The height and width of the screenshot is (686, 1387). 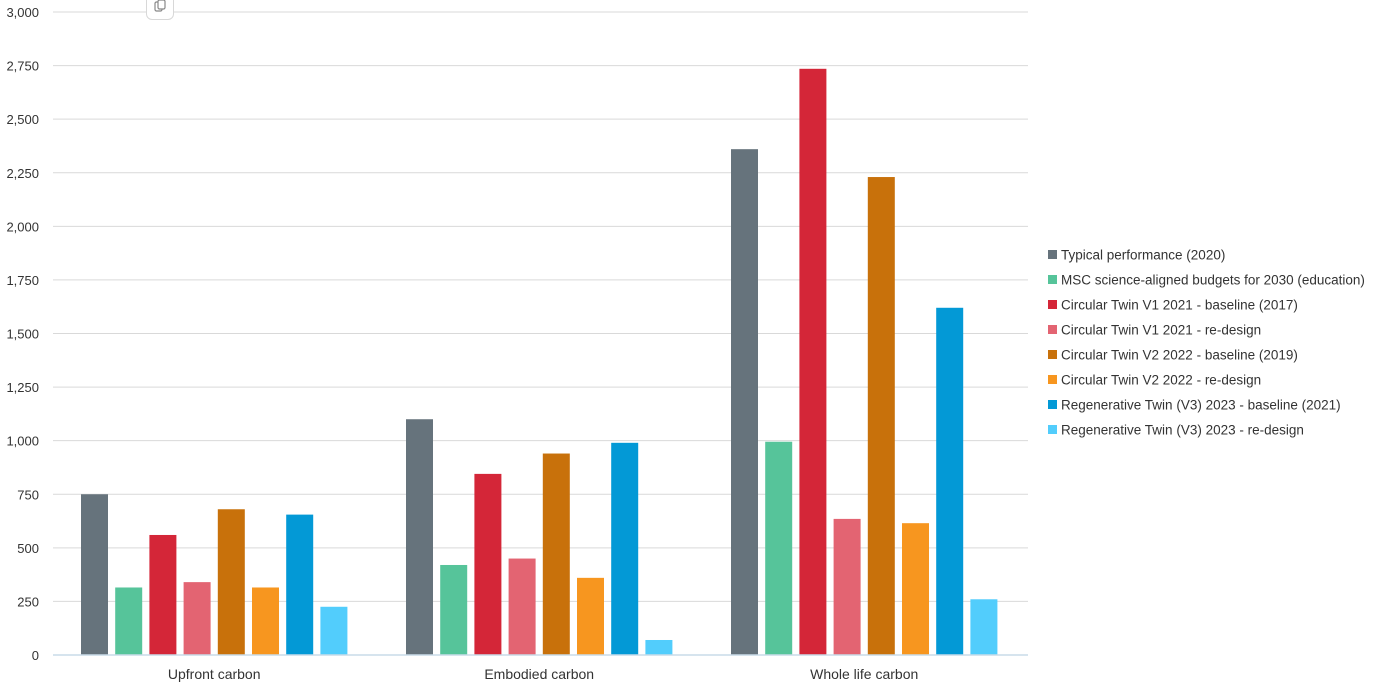 I want to click on y-tick-label: 0, so click(x=35, y=655).